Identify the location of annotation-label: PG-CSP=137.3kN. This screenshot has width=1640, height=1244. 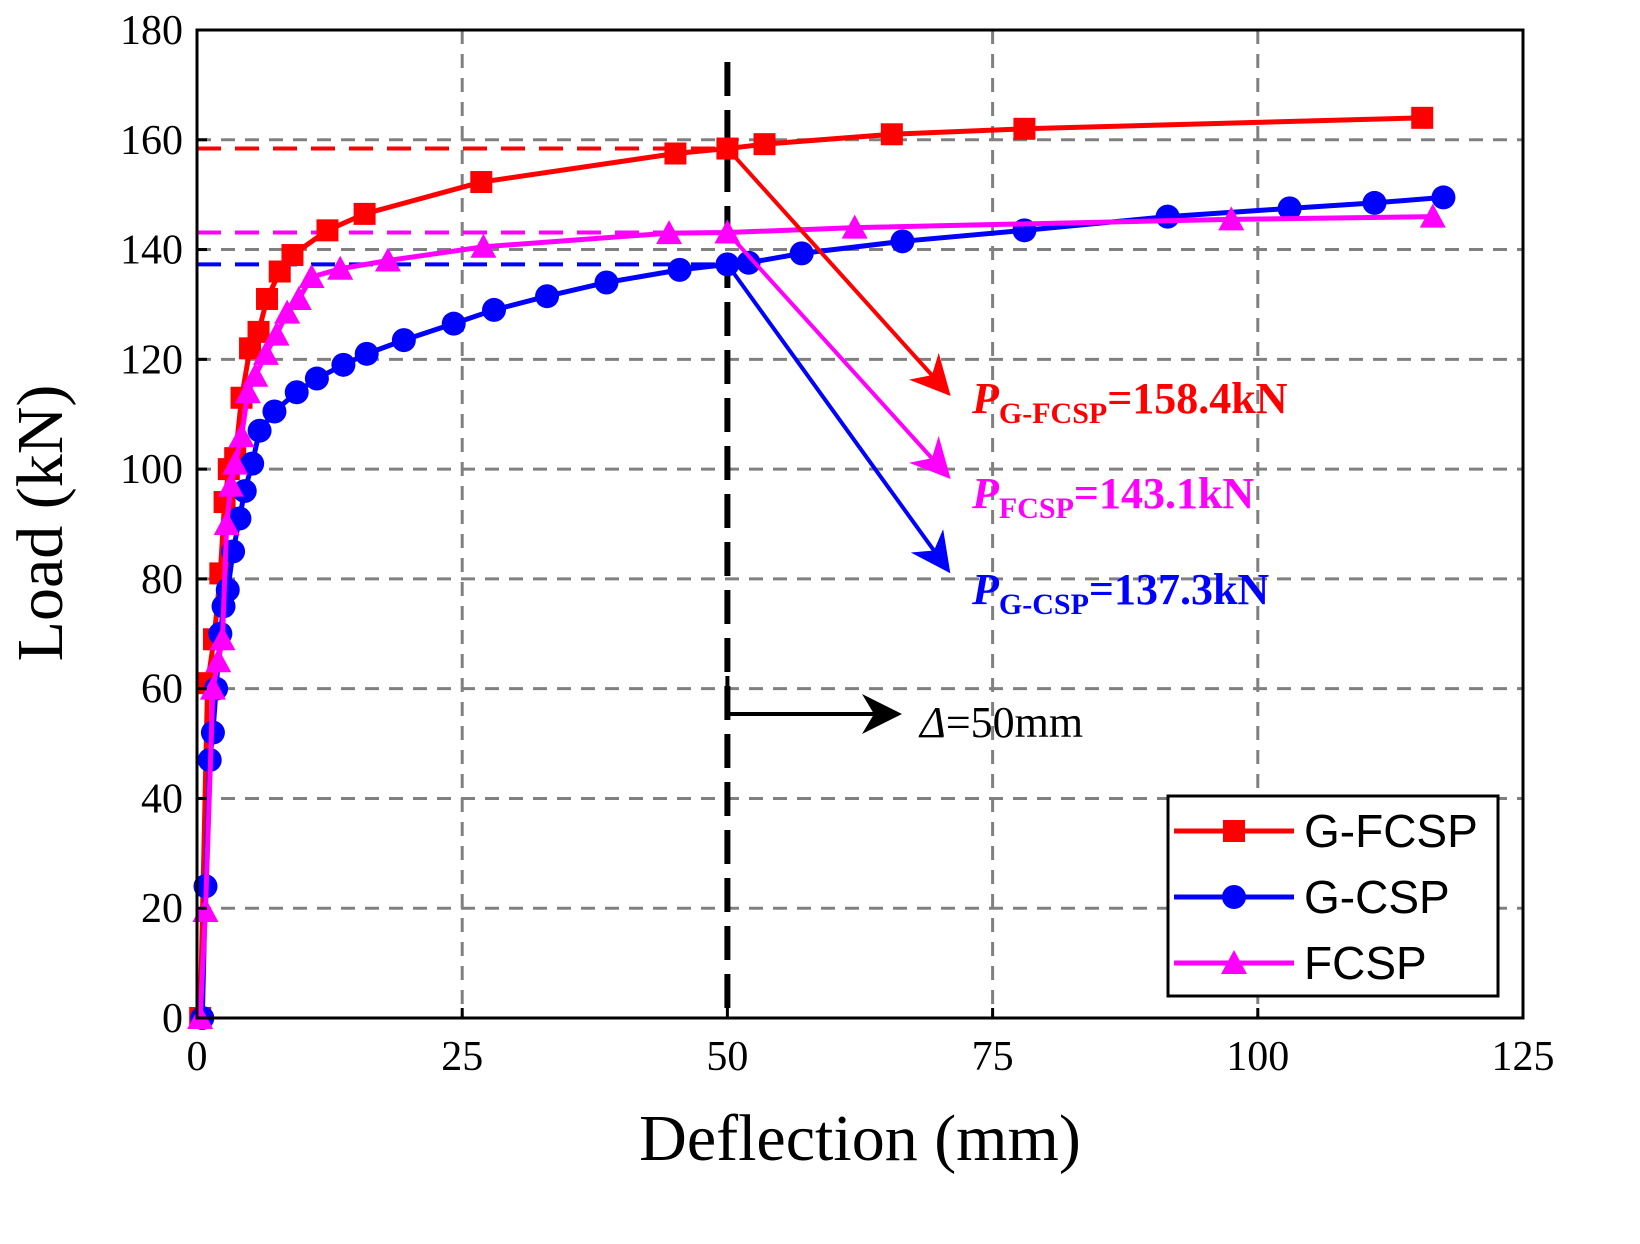
(1120, 593).